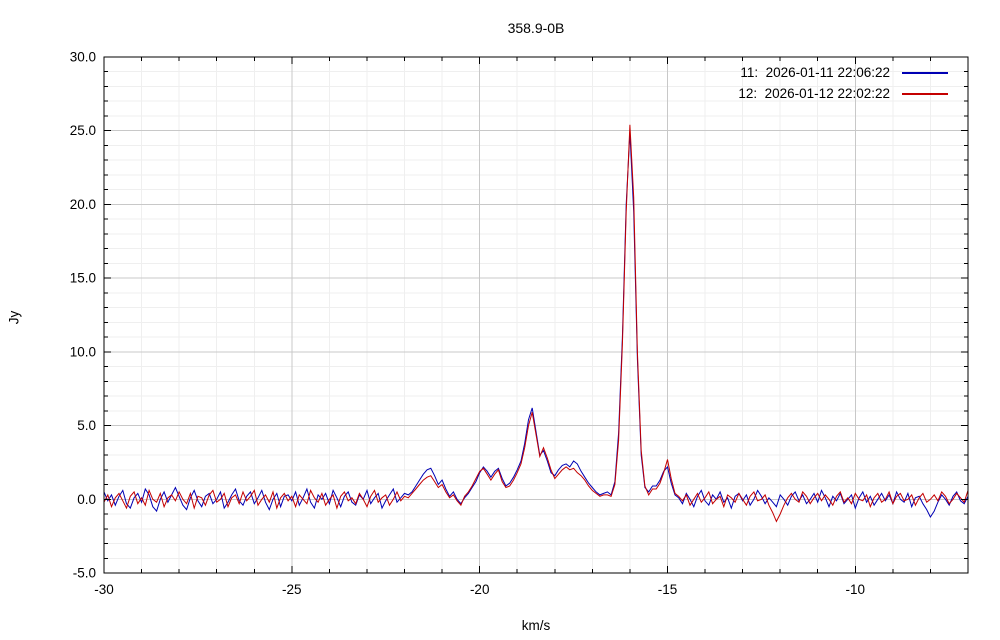  I want to click on y-tick-label: 0.0, so click(86, 499).